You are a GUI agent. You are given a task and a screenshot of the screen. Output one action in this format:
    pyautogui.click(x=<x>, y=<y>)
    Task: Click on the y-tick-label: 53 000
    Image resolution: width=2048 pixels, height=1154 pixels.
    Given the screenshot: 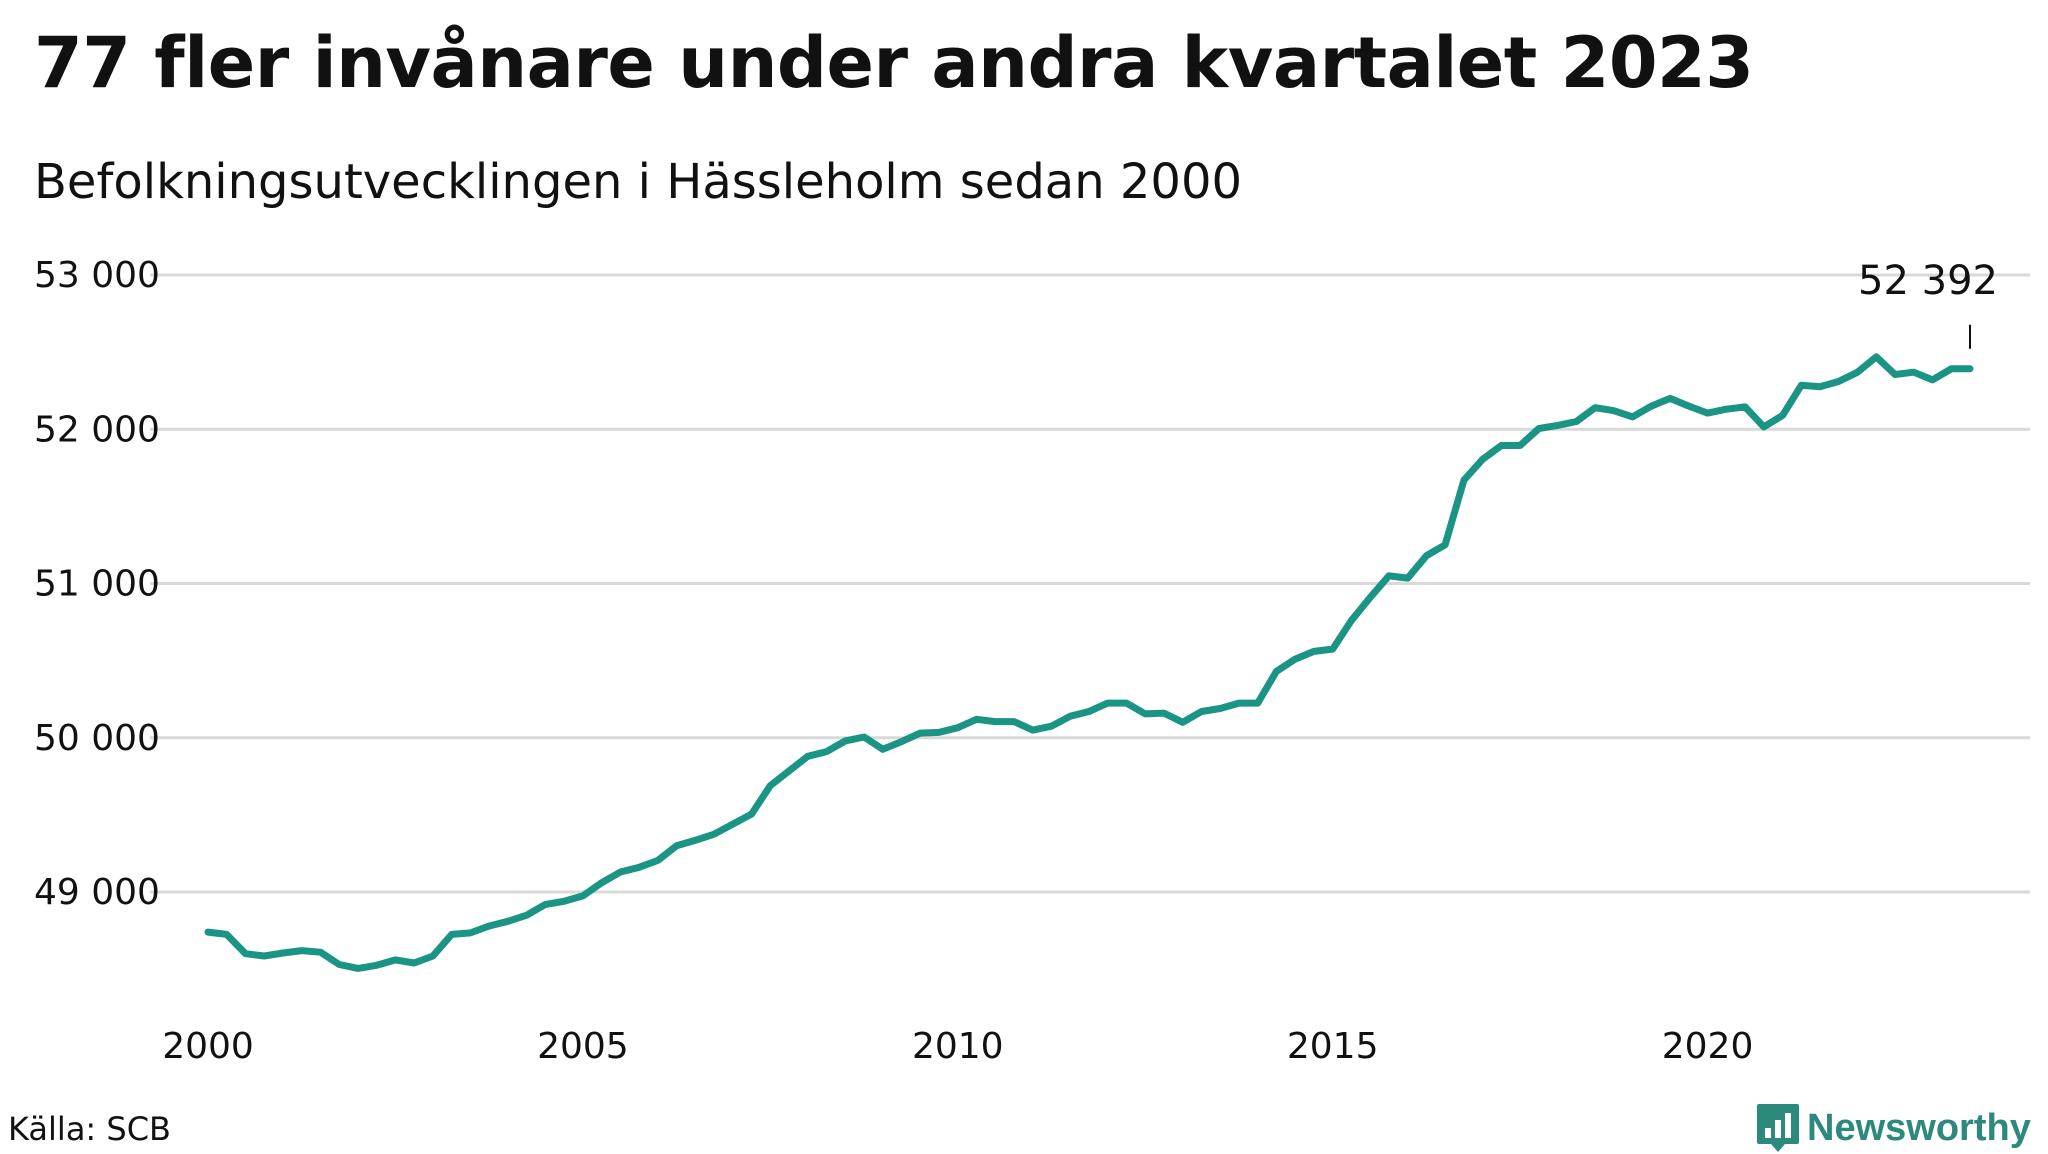 What is the action you would take?
    pyautogui.click(x=97, y=275)
    